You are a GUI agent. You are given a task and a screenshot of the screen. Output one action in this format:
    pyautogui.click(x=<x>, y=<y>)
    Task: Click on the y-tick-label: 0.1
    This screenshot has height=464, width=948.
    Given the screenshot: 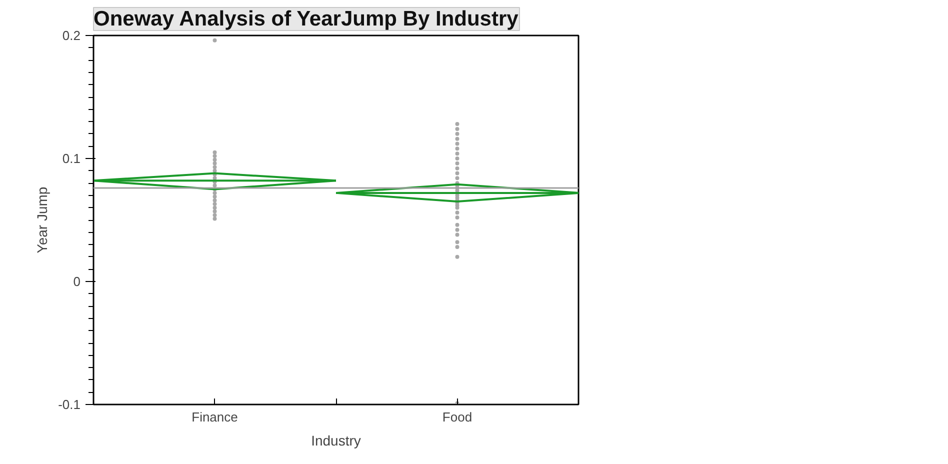 What is the action you would take?
    pyautogui.click(x=71, y=158)
    